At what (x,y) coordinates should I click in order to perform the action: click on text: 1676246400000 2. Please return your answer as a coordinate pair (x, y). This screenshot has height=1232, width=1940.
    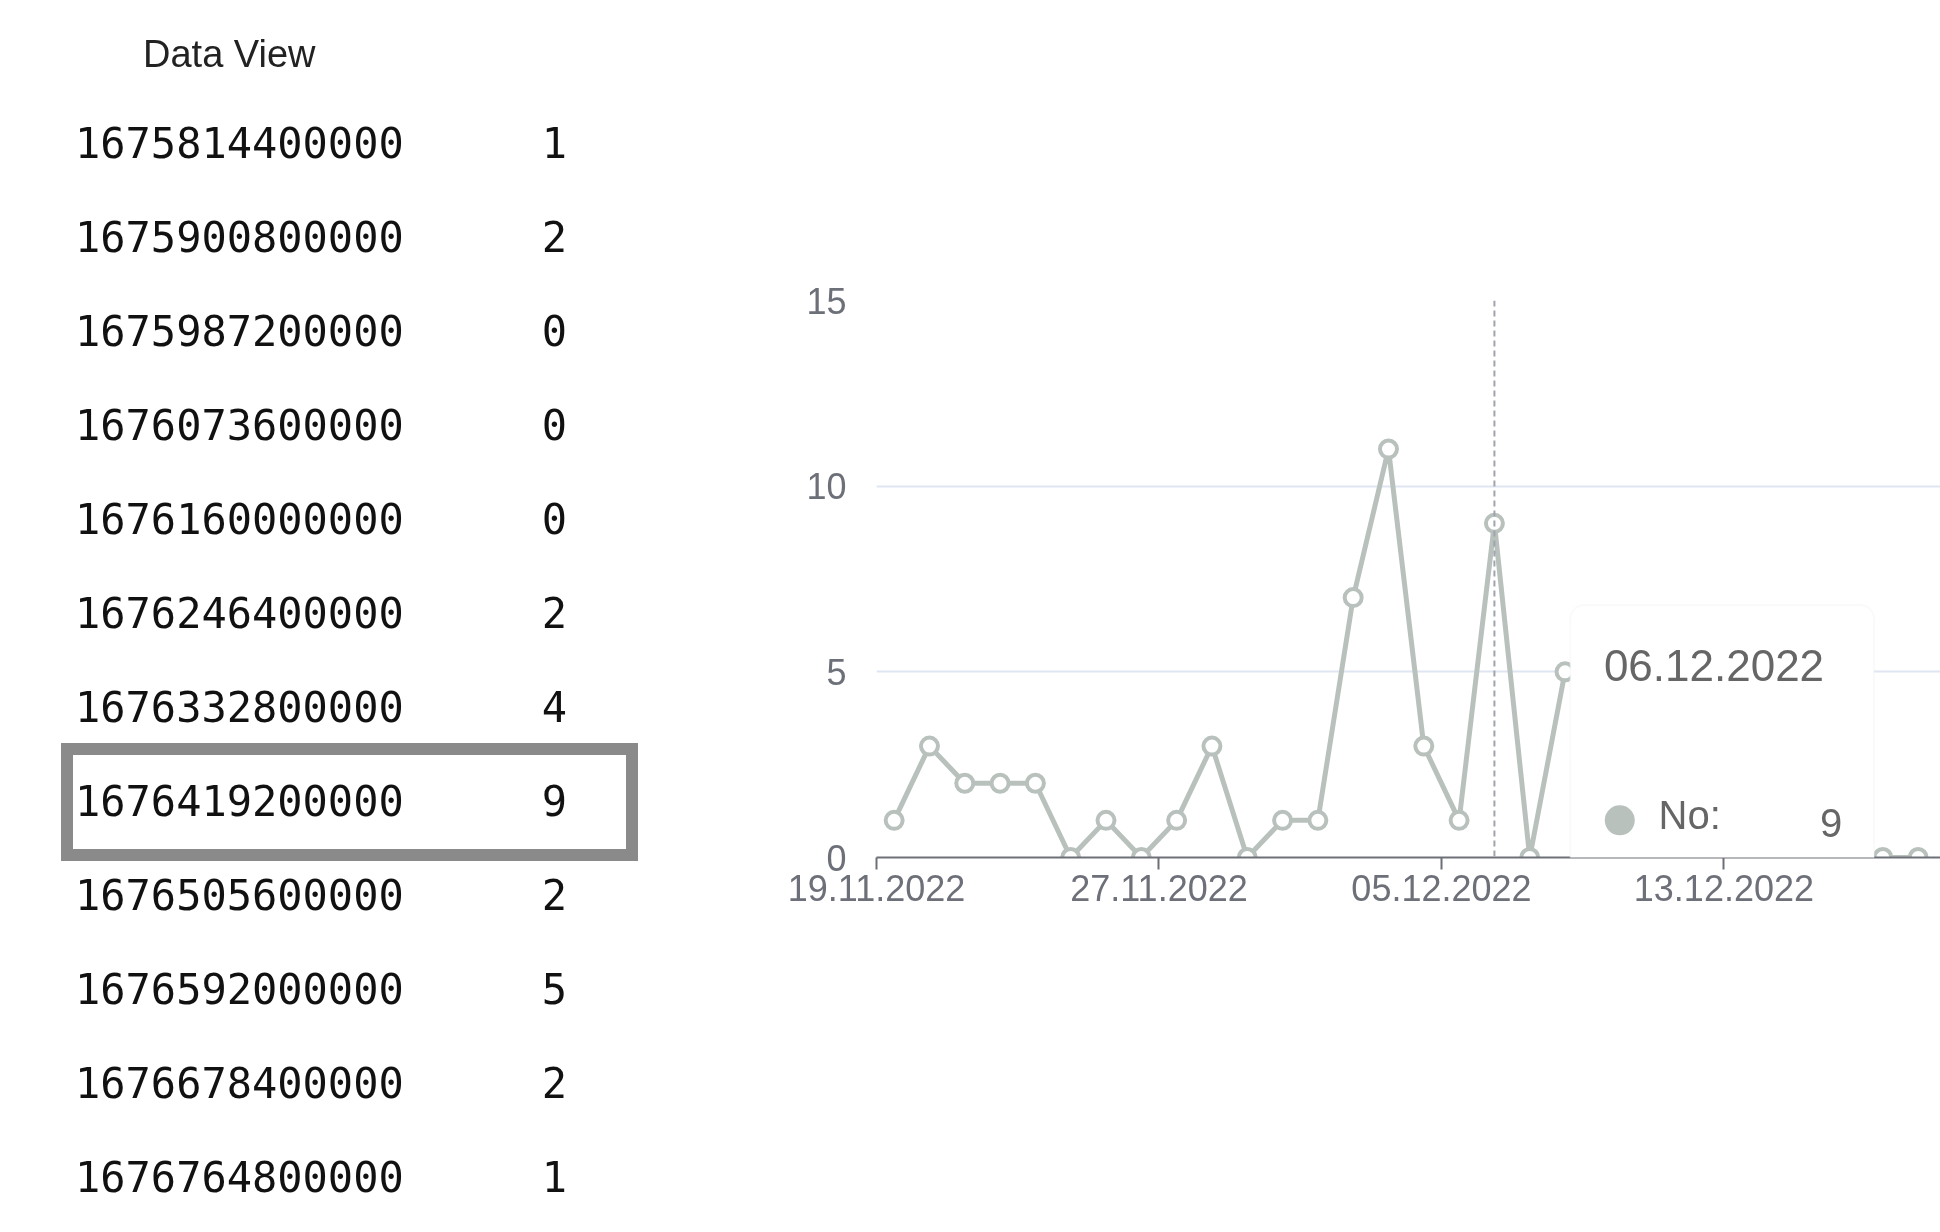
    Looking at the image, I should click on (321, 613).